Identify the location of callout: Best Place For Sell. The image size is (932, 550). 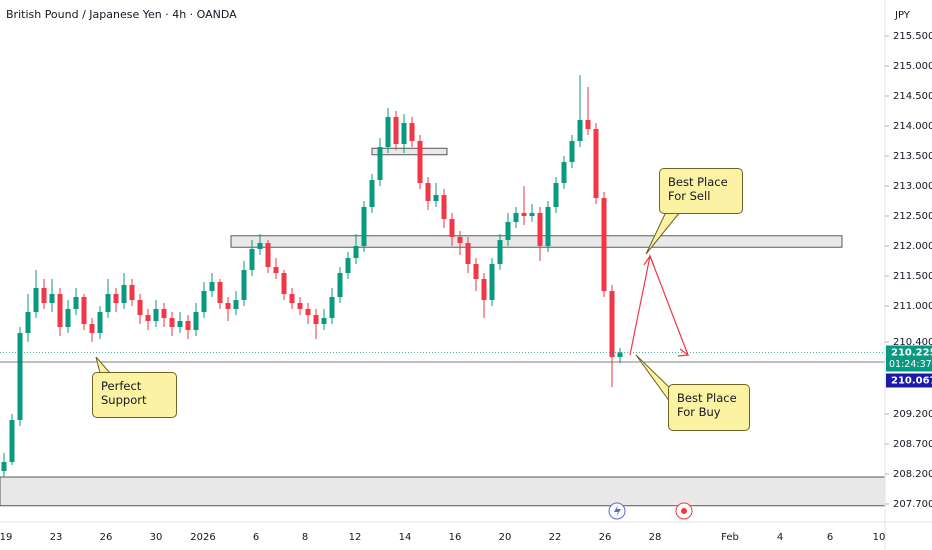
(701, 191).